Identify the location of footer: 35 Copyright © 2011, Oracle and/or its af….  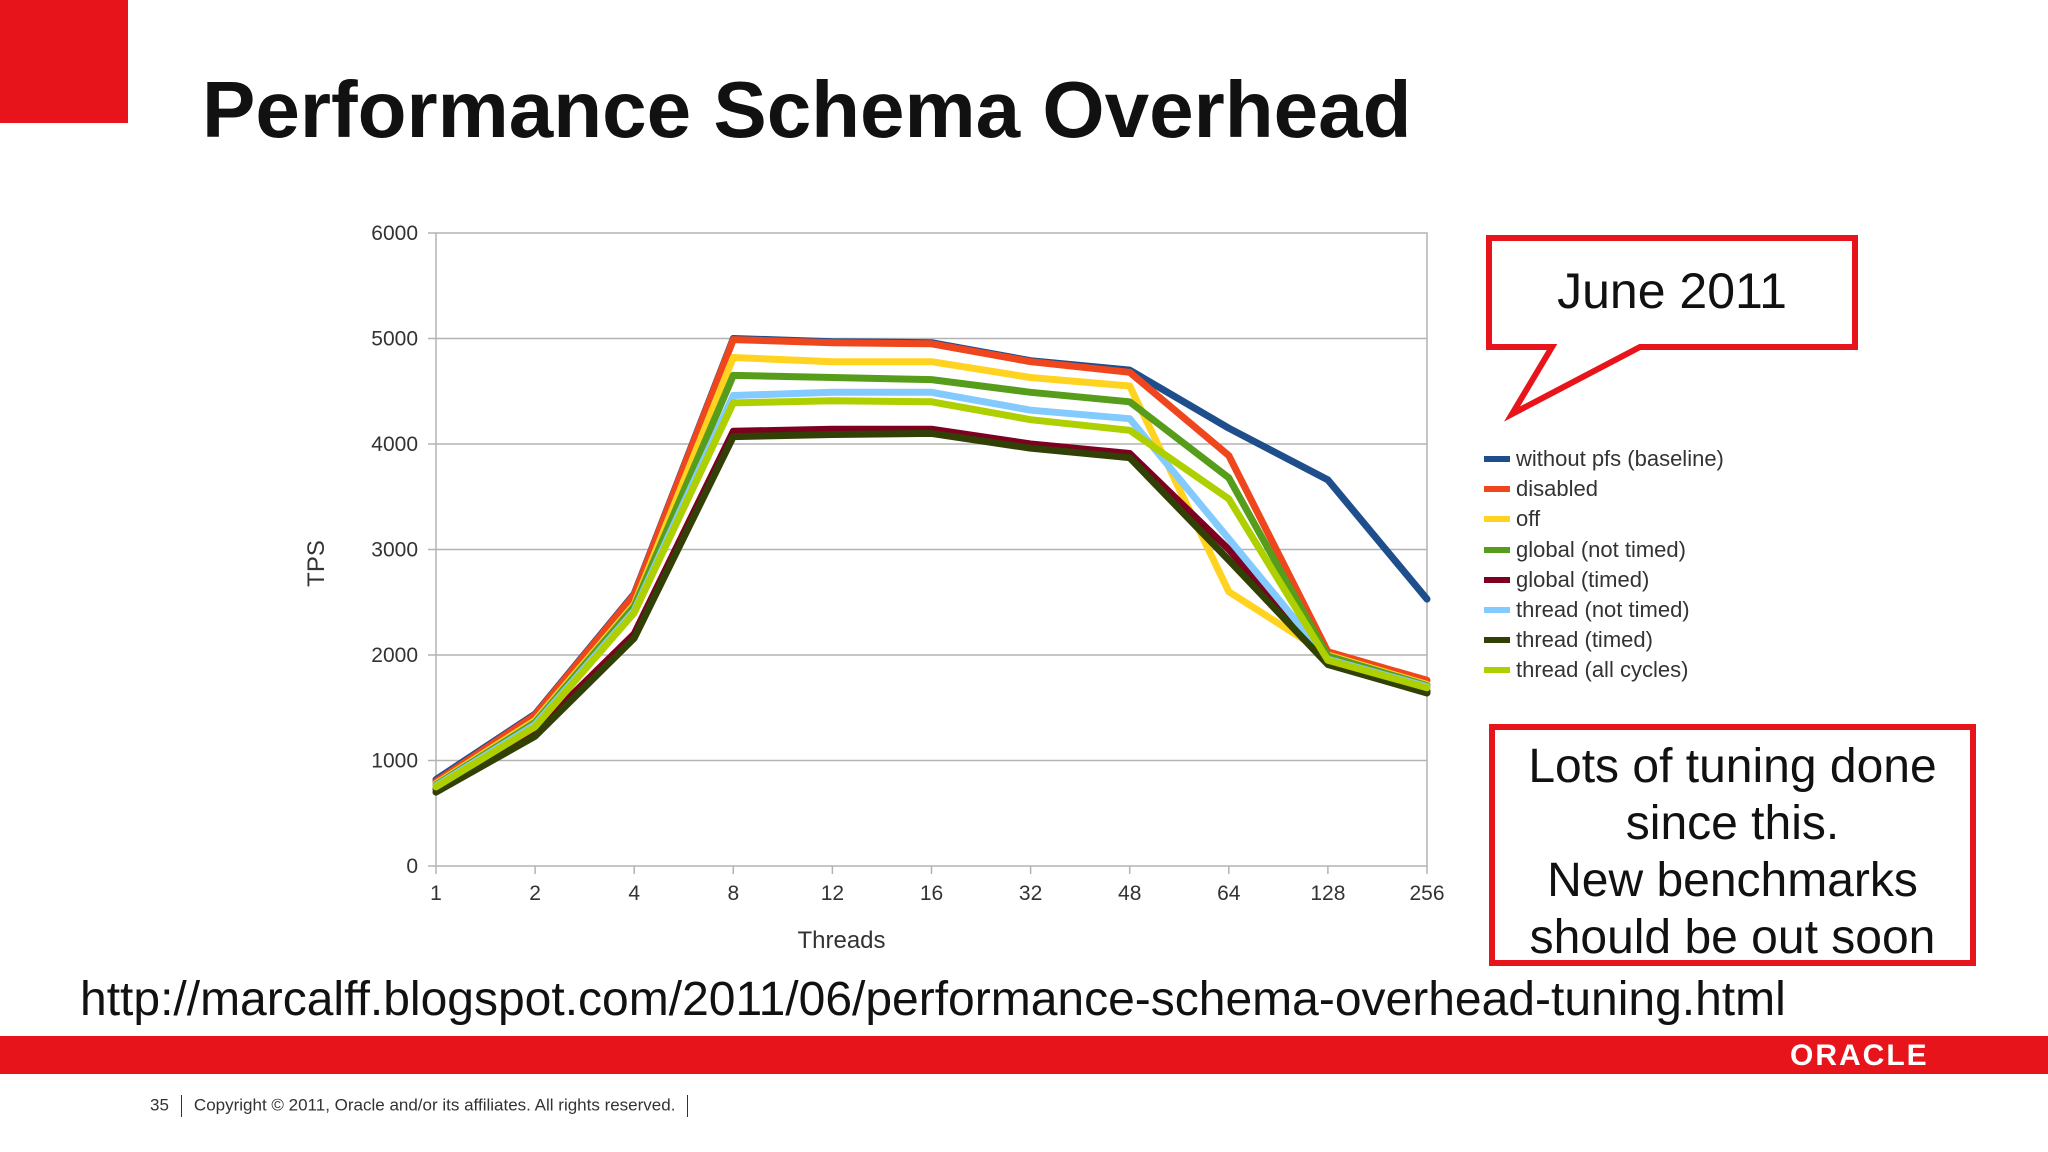
(425, 1106).